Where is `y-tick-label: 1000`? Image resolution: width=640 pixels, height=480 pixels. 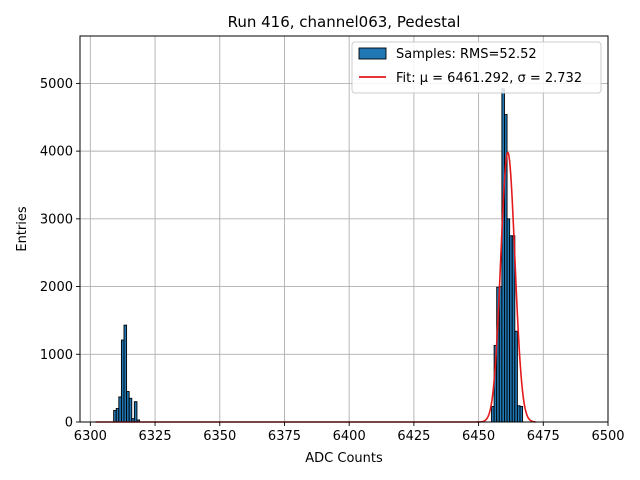
y-tick-label: 1000 is located at coordinates (56, 355).